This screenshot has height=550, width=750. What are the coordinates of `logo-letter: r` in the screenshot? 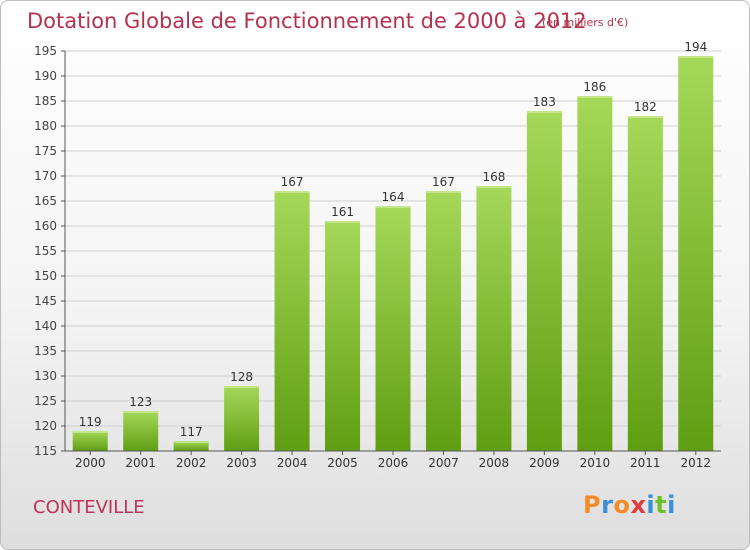 It's located at (607, 505).